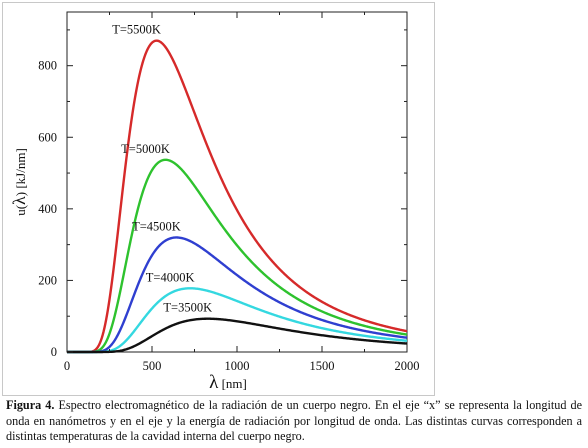 The height and width of the screenshot is (448, 588). Describe the element at coordinates (162, 169) in the screenshot. I see `series-labels: T=5500K T=5000K T=4500K T=4000K T=3500K` at that location.